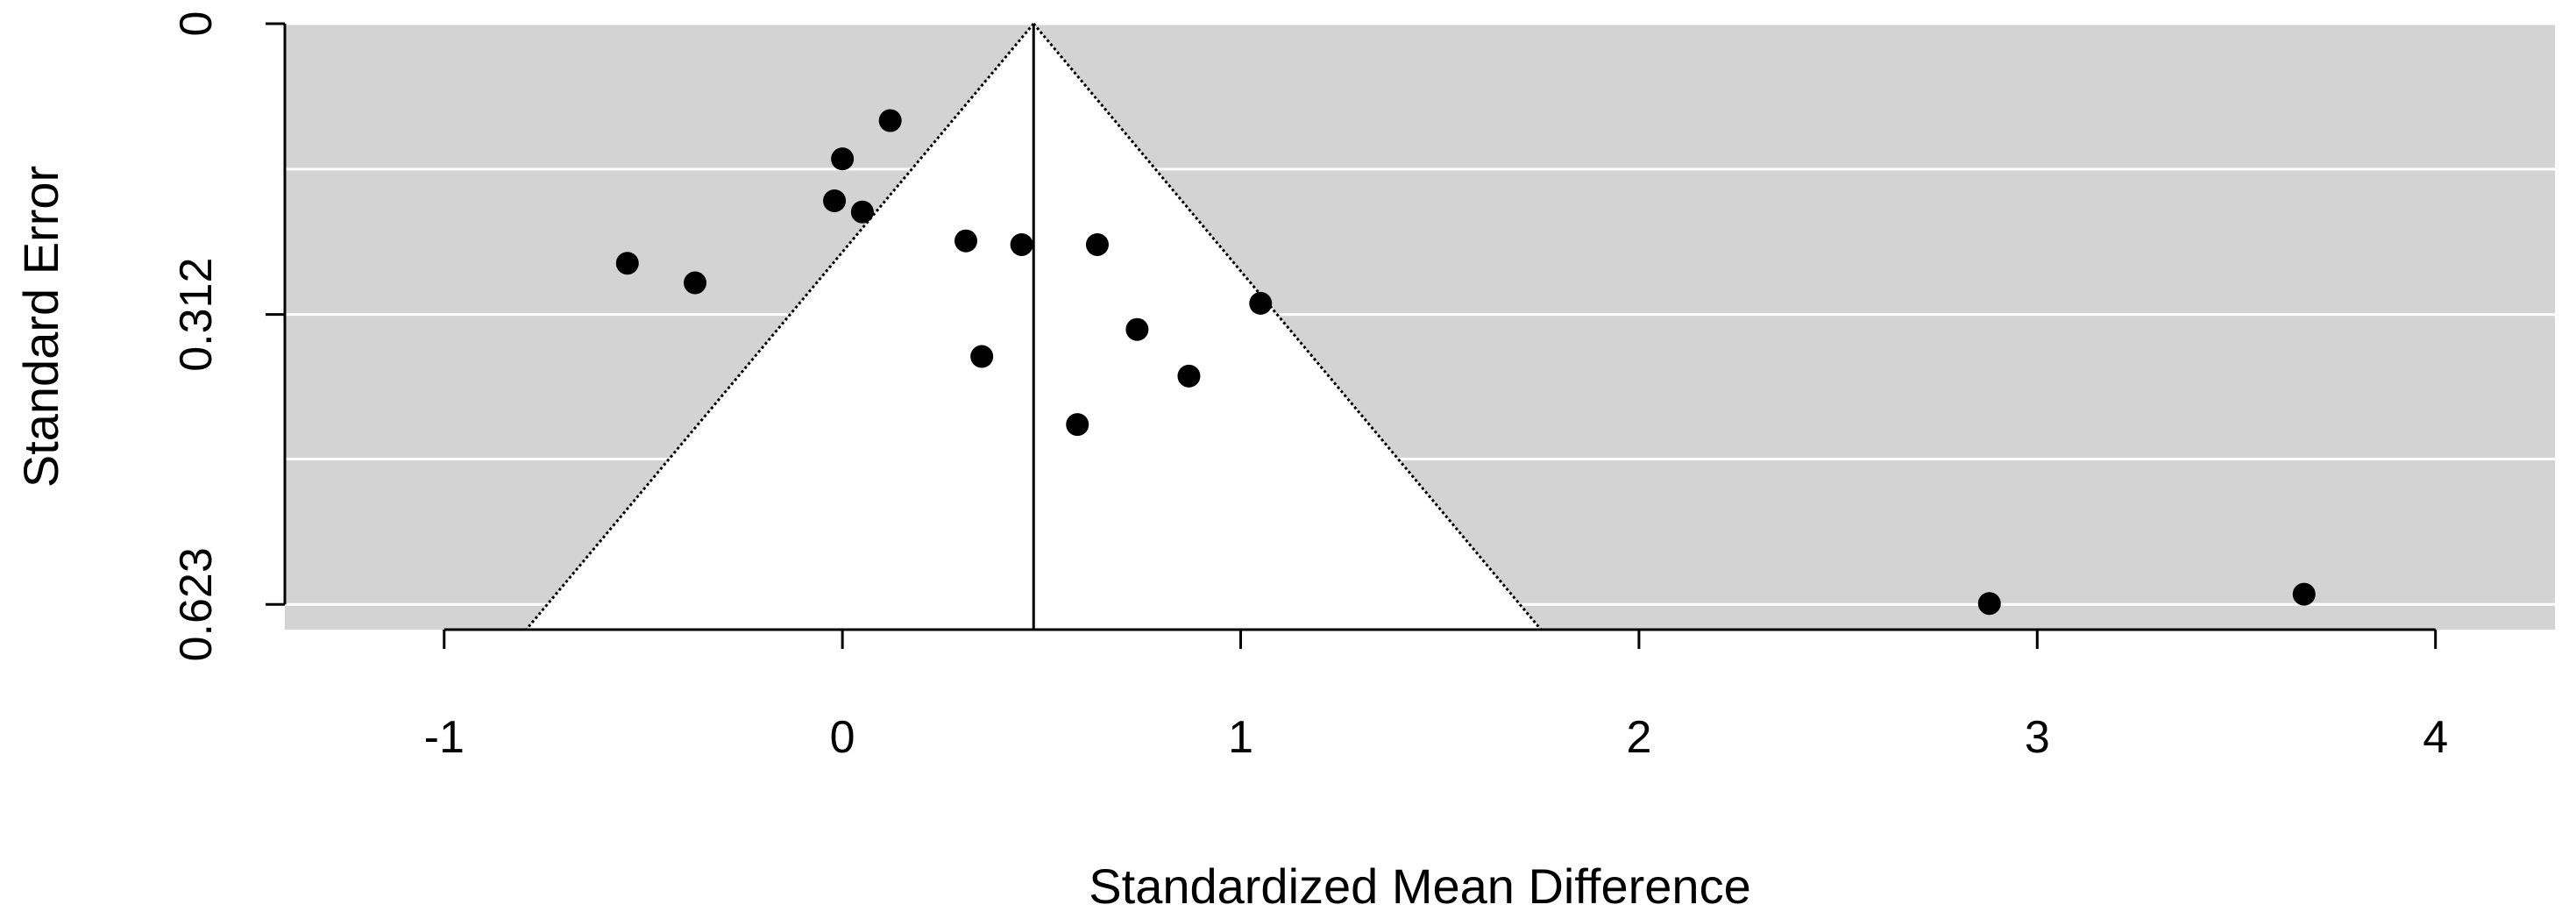  Describe the element at coordinates (1288, 326) in the screenshot. I see `funnel-right-boundary` at that location.